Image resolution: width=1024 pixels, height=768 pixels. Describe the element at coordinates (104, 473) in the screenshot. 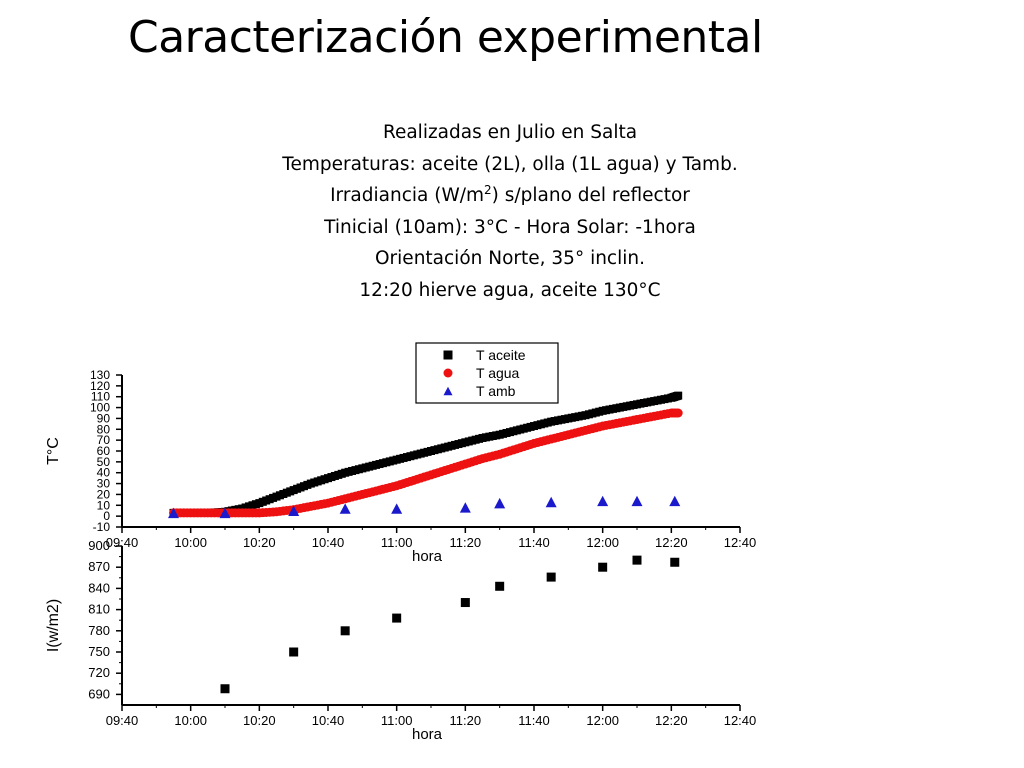

I see `y-tick-label: 40` at that location.